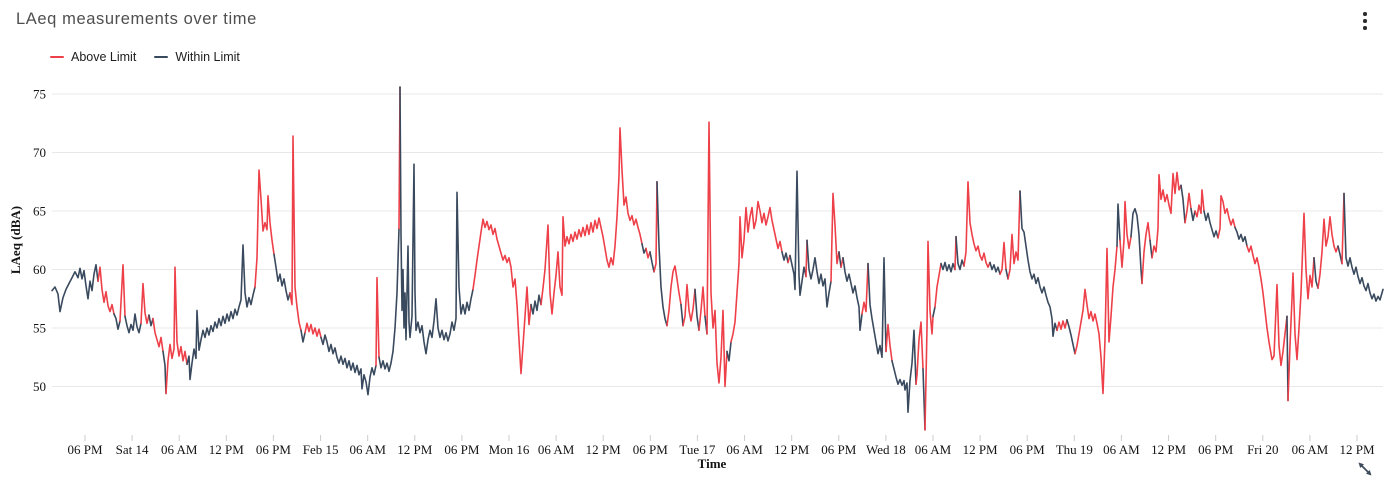 Image resolution: width=1390 pixels, height=482 pixels. I want to click on legend-label: Within Limit, so click(207, 57).